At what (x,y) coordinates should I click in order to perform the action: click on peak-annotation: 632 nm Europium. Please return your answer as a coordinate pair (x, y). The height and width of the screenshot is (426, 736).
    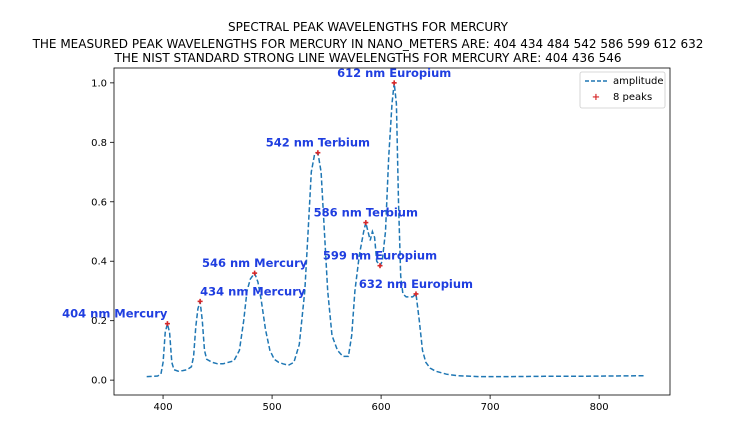
    Looking at the image, I should click on (416, 284).